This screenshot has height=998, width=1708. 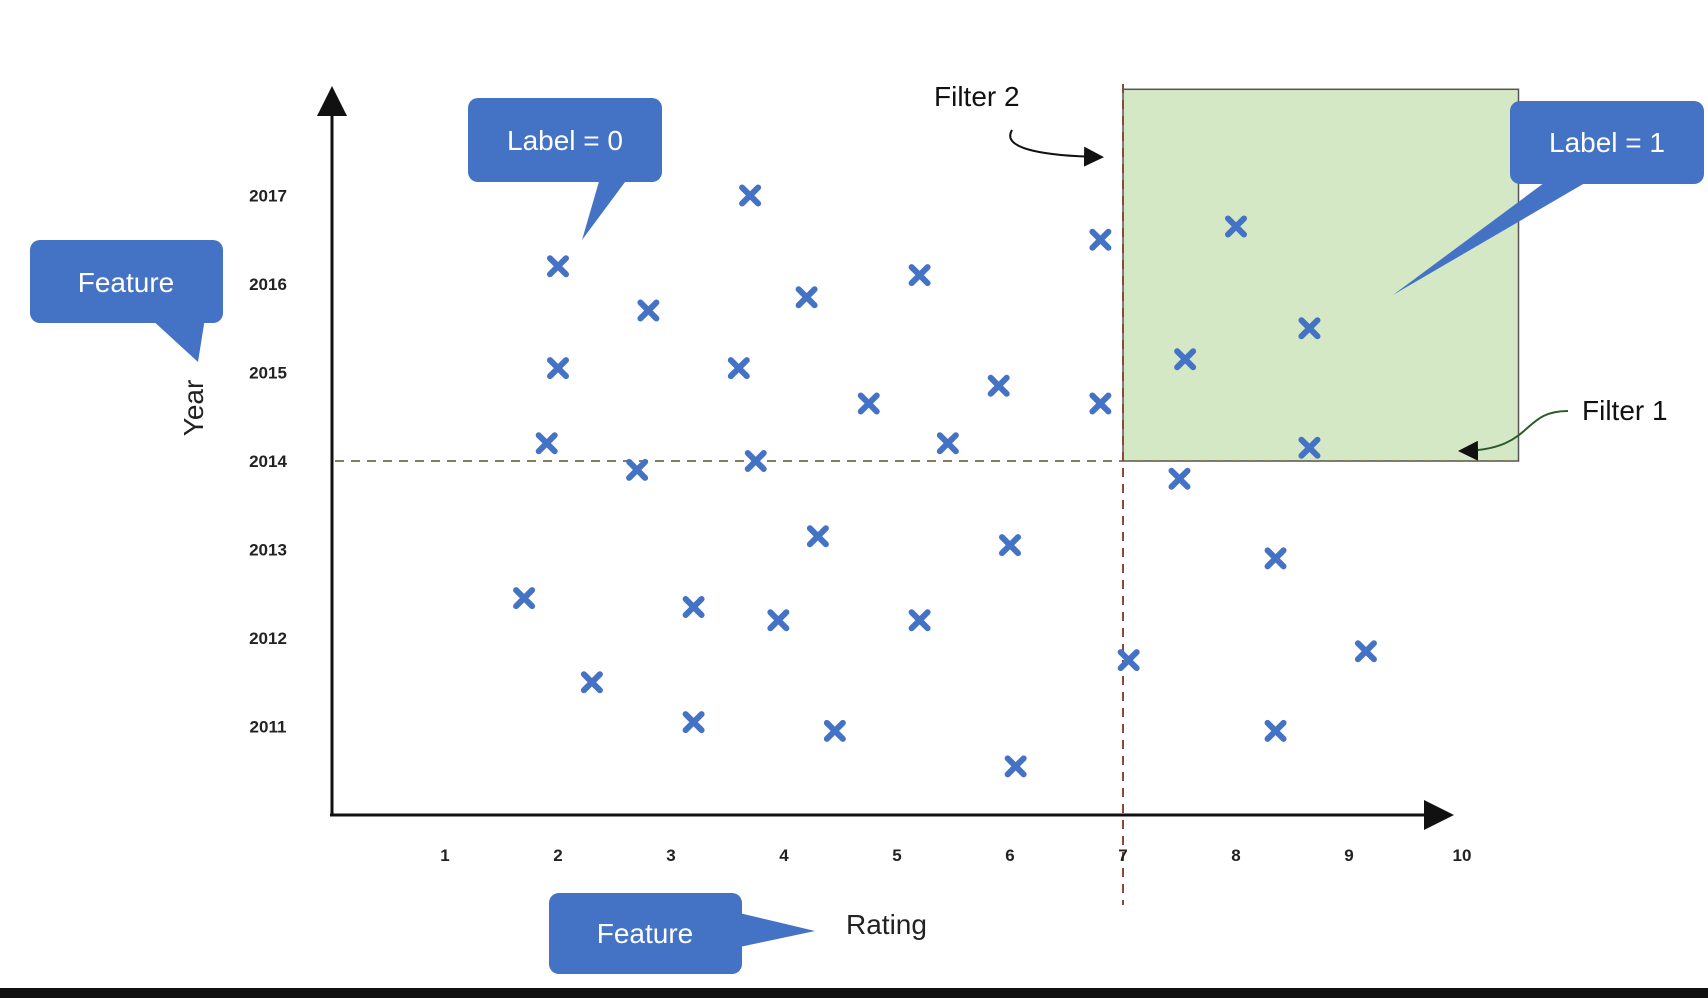 What do you see at coordinates (1462, 855) in the screenshot?
I see `x-tick-label: 10` at bounding box center [1462, 855].